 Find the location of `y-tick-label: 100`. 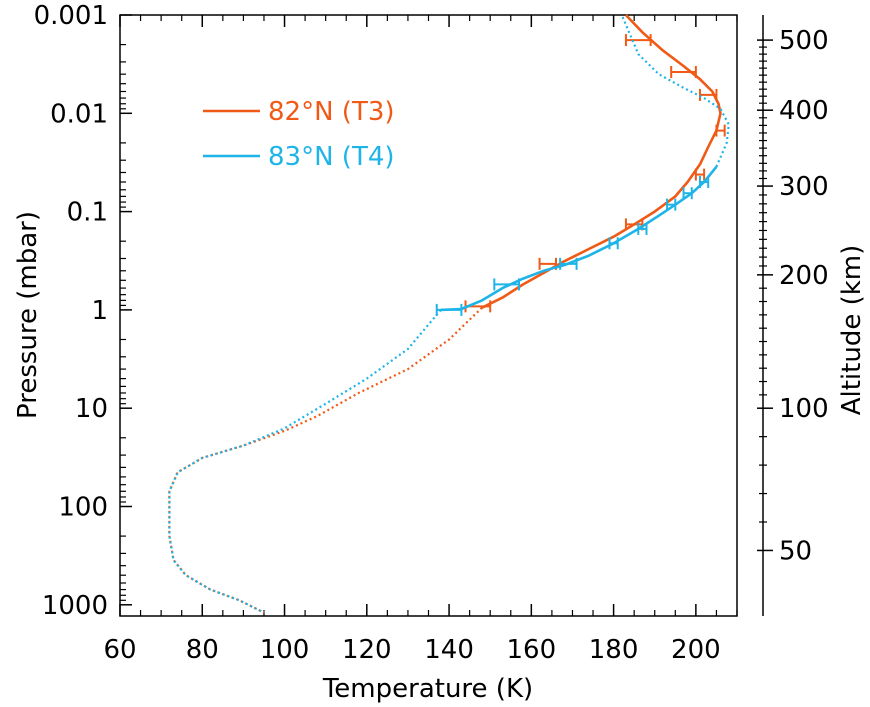

y-tick-label: 100 is located at coordinates (83, 507).